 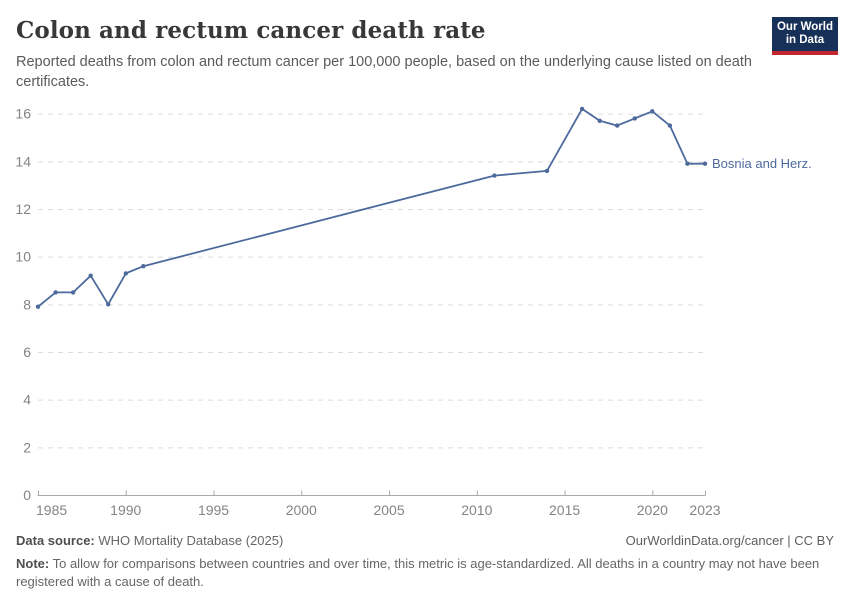 I want to click on owid-logo-line2: in Data, so click(x=805, y=40).